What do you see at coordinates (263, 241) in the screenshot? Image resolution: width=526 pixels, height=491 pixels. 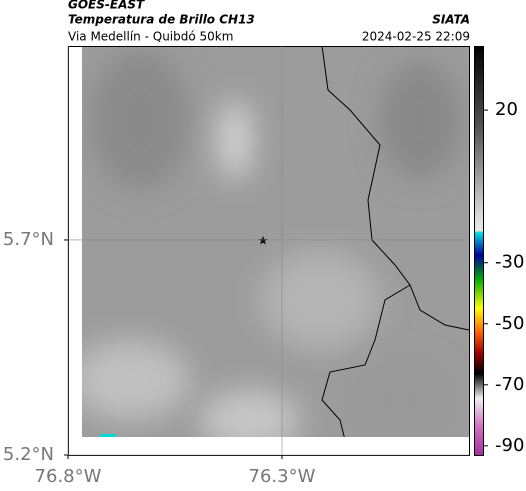 I see `location-marker: ★` at bounding box center [263, 241].